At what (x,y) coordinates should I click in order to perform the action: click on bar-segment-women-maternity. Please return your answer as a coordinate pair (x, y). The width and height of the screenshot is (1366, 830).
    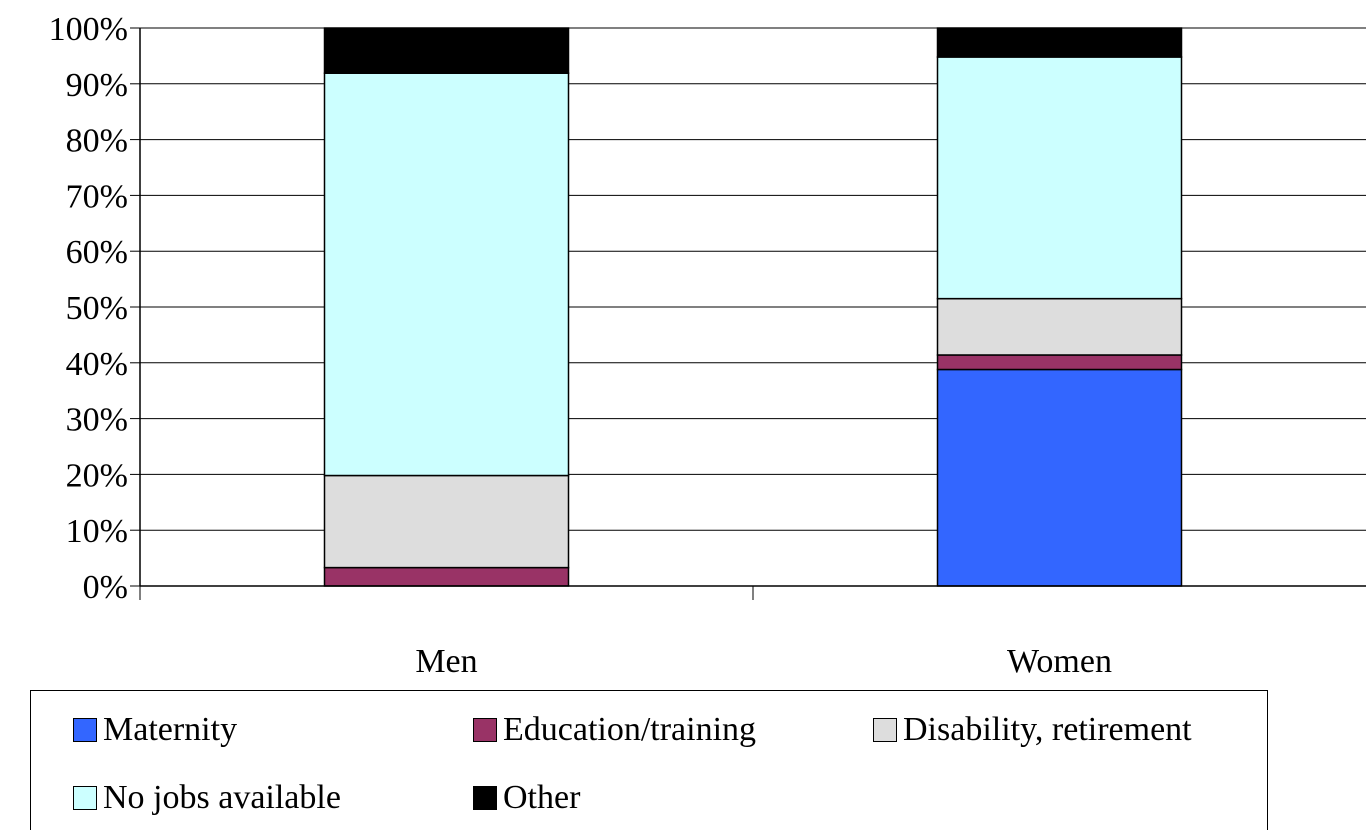
    Looking at the image, I should click on (1059, 477).